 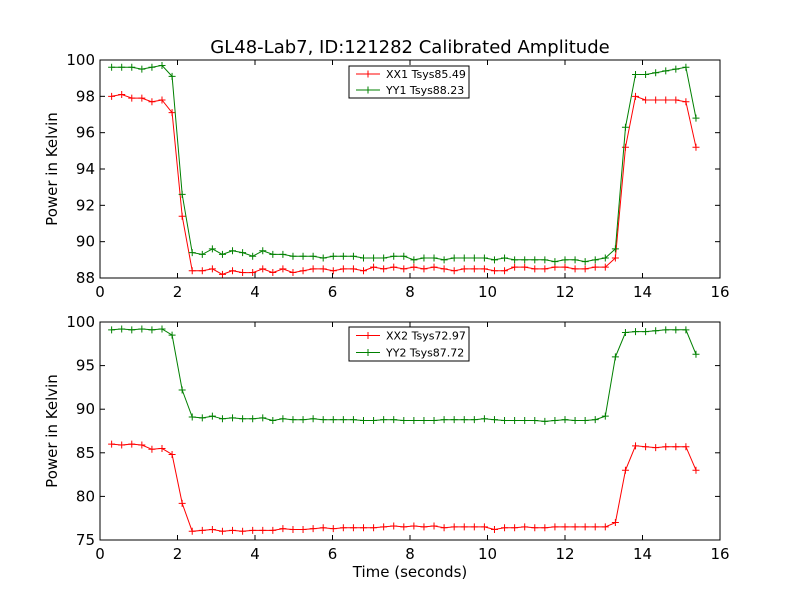 I want to click on y-tick-label: 98, so click(x=85, y=96).